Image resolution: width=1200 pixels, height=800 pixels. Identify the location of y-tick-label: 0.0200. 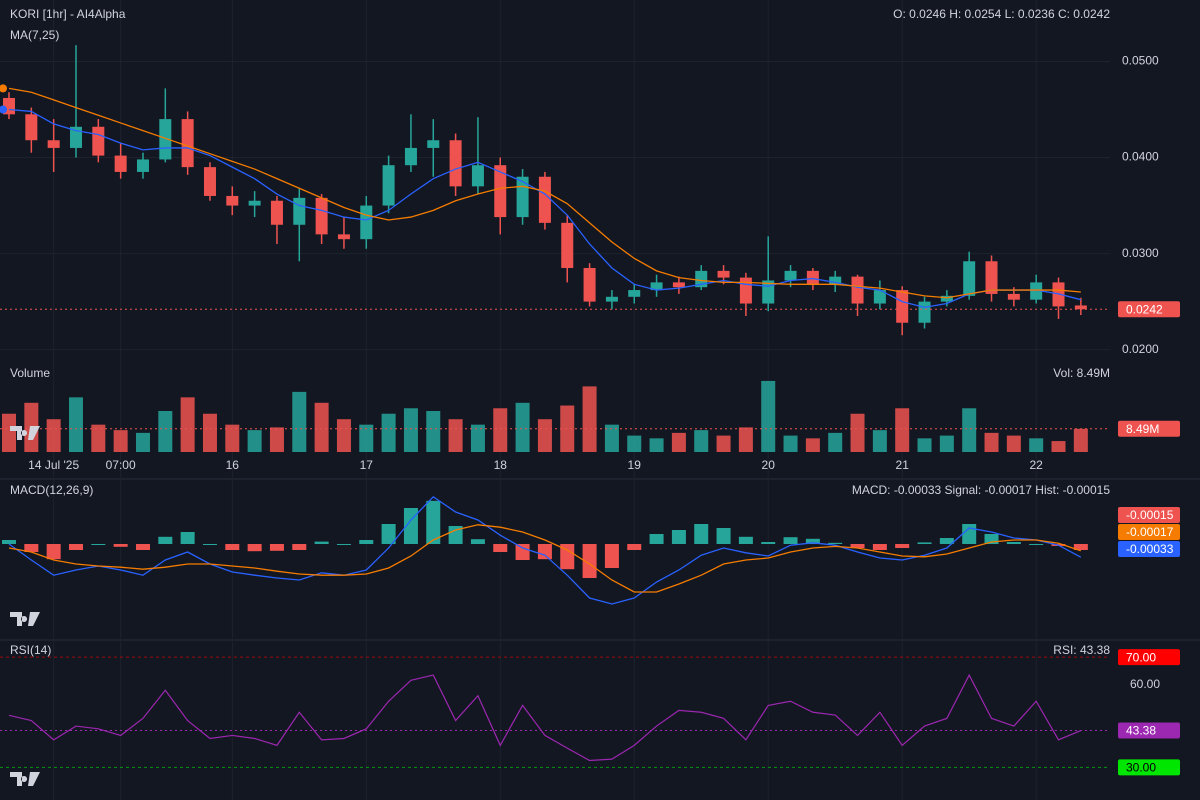
(1140, 349).